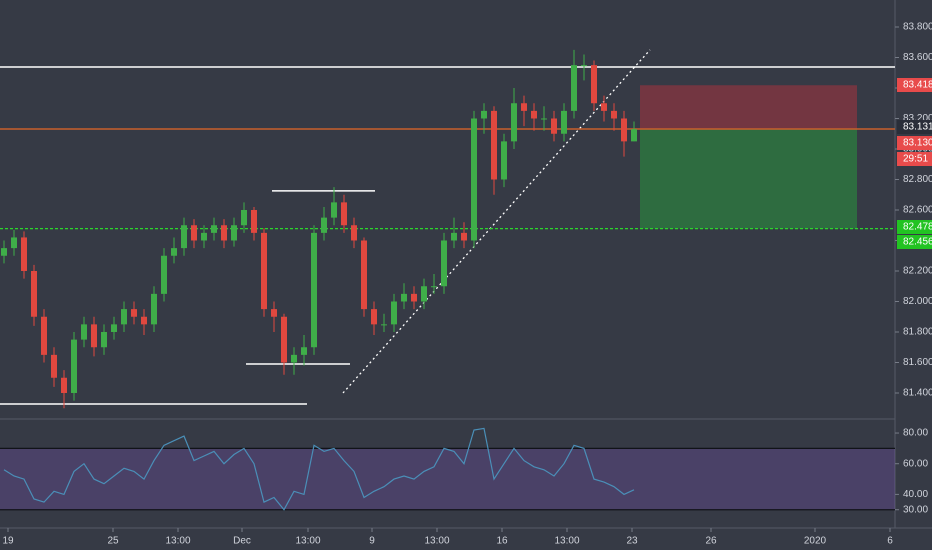 The width and height of the screenshot is (932, 550). Describe the element at coordinates (372, 541) in the screenshot. I see `x-tick-label: 9` at that location.